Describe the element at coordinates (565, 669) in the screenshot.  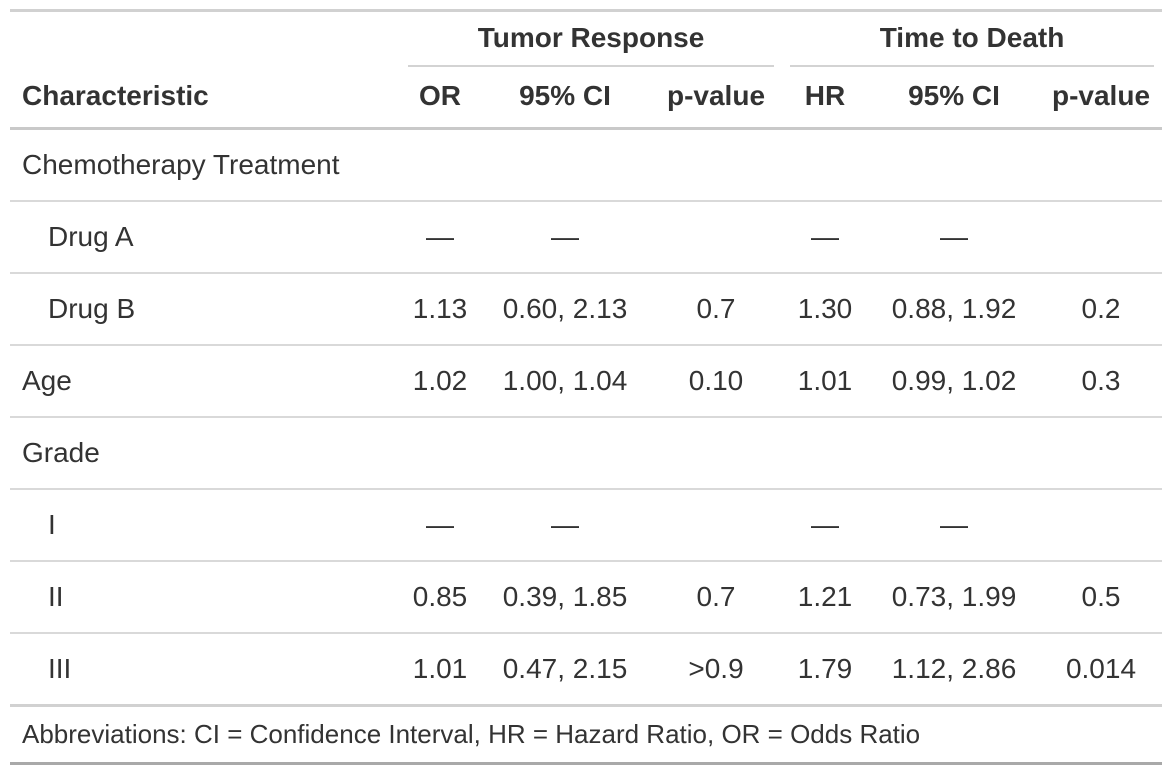
I see `cell-ci-tumor: 0.47, 2.15` at that location.